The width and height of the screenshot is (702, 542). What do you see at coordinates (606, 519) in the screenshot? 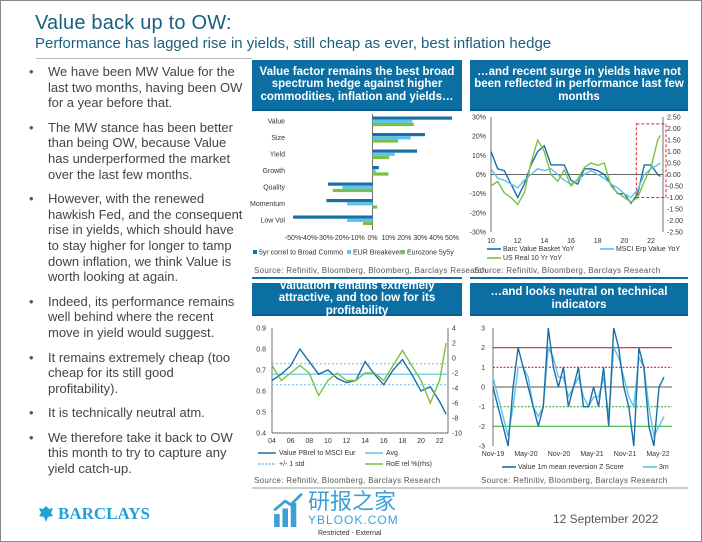
I see `date-label: 12 September 2022` at bounding box center [606, 519].